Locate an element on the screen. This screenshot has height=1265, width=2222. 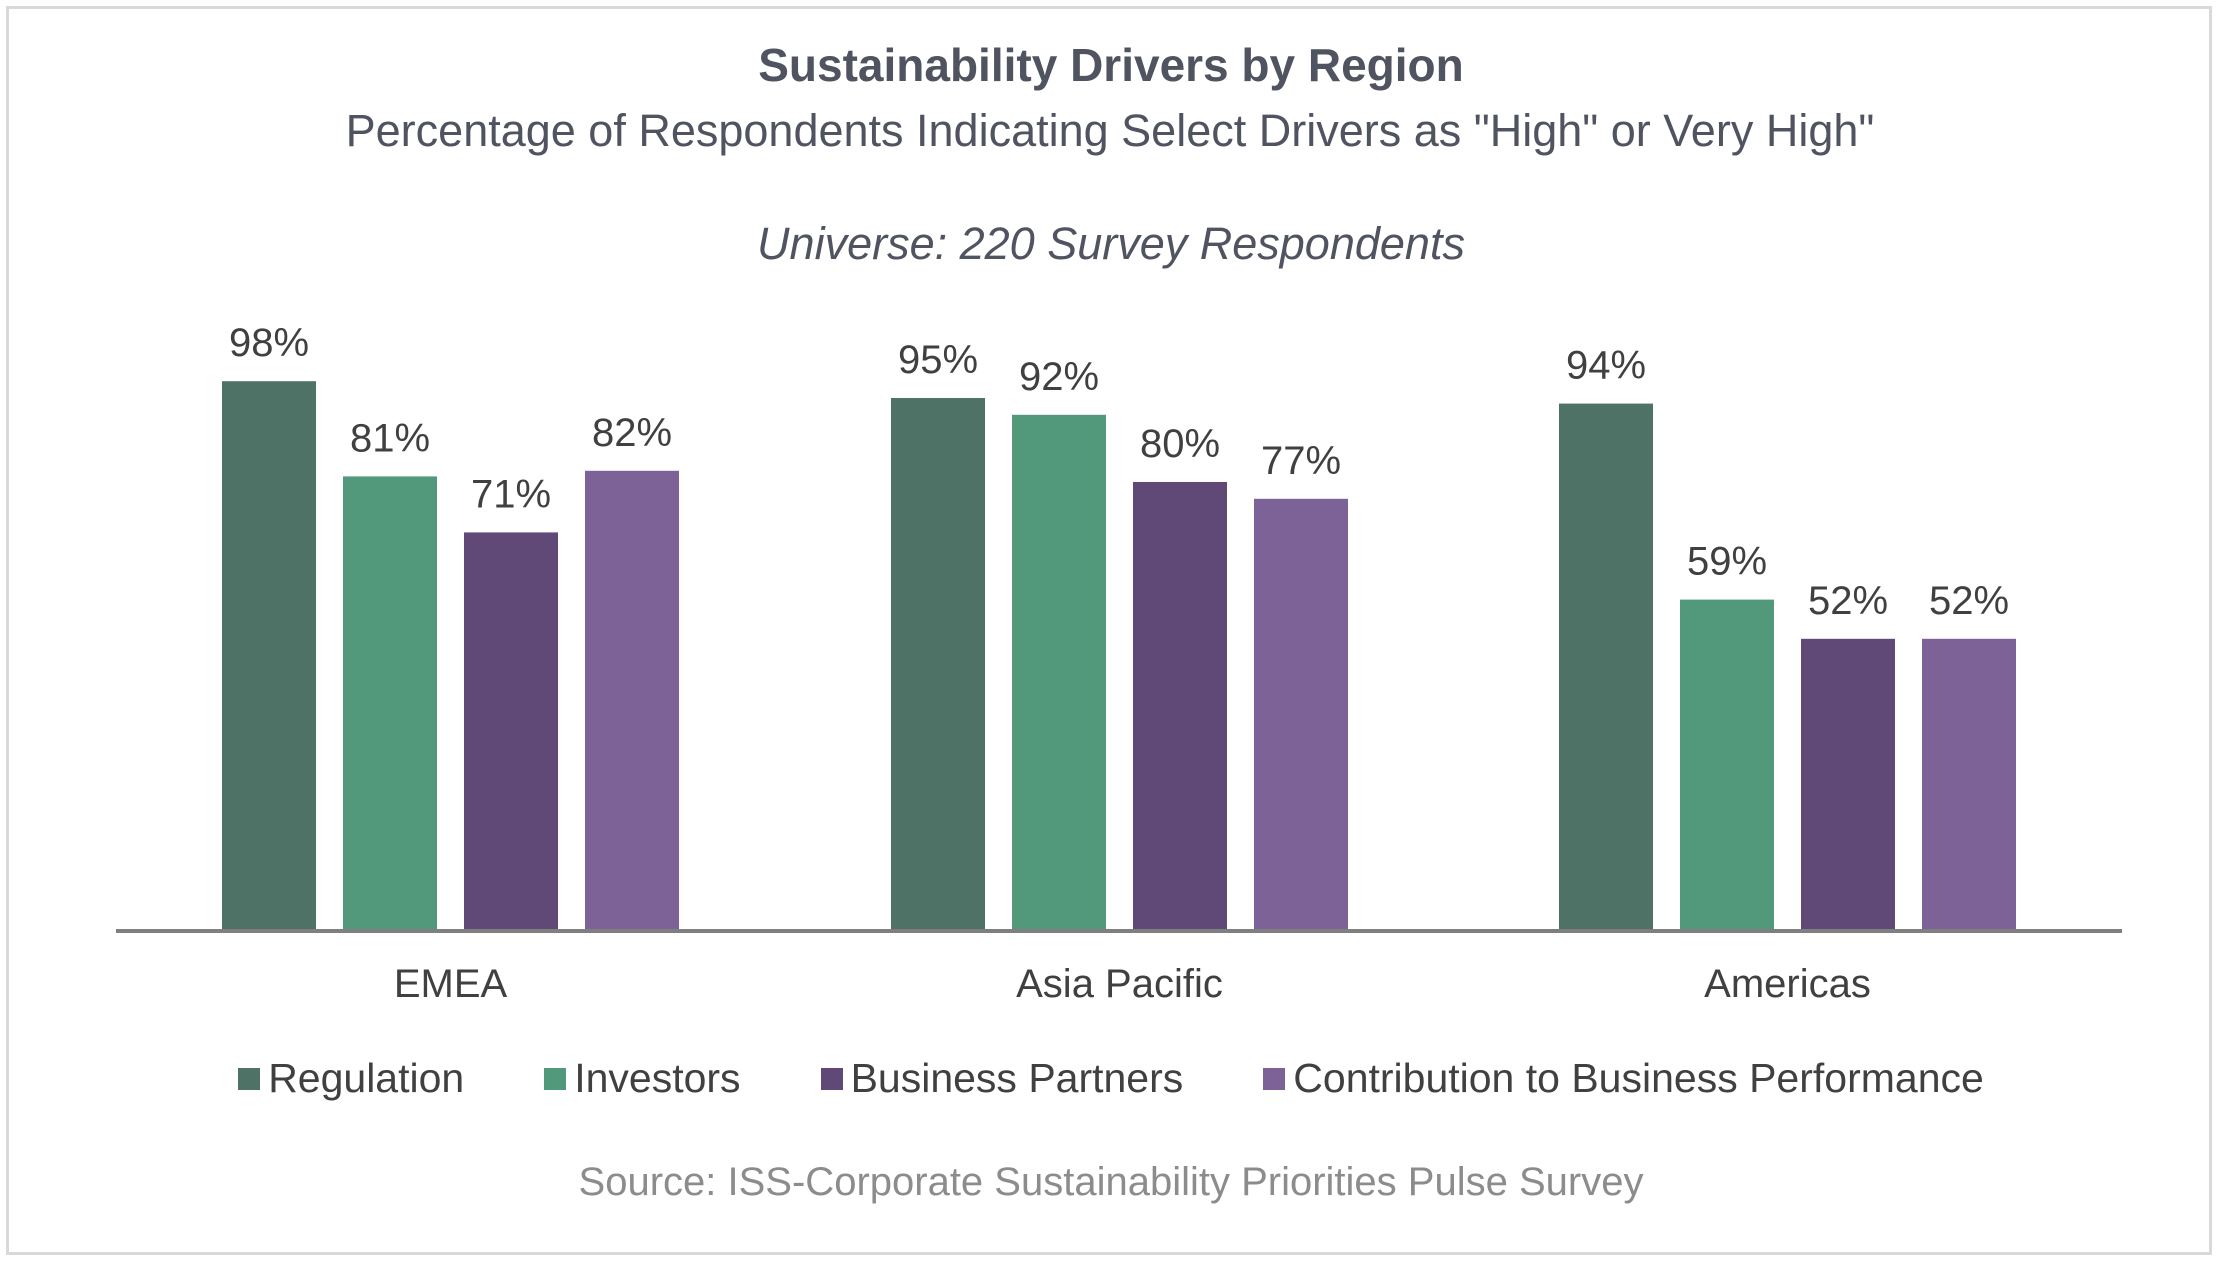
legend-item-contribution: Contribution to Business Performance is located at coordinates (1623, 1078).